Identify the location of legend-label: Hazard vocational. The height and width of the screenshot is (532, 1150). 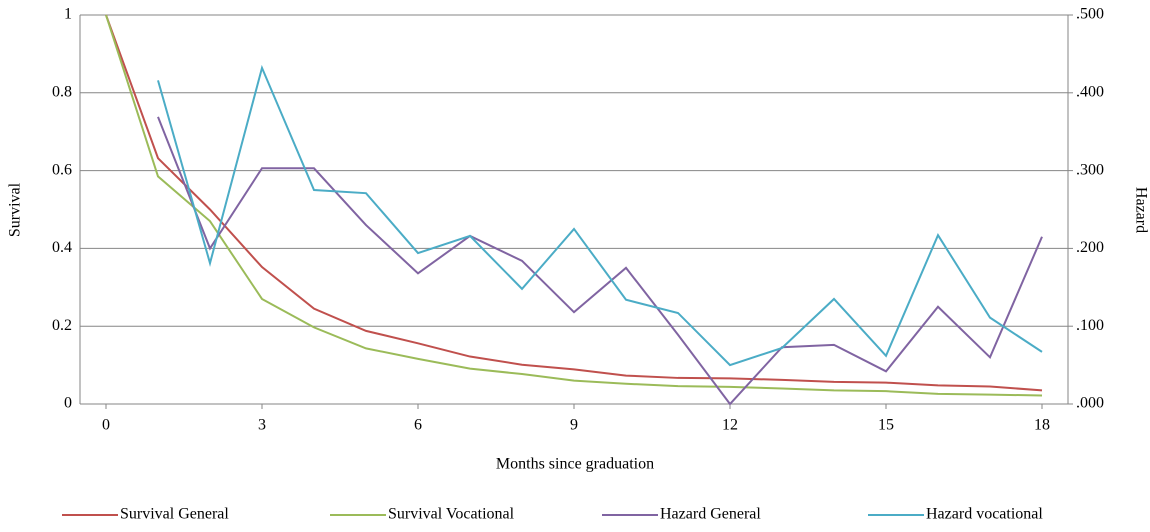
(984, 514).